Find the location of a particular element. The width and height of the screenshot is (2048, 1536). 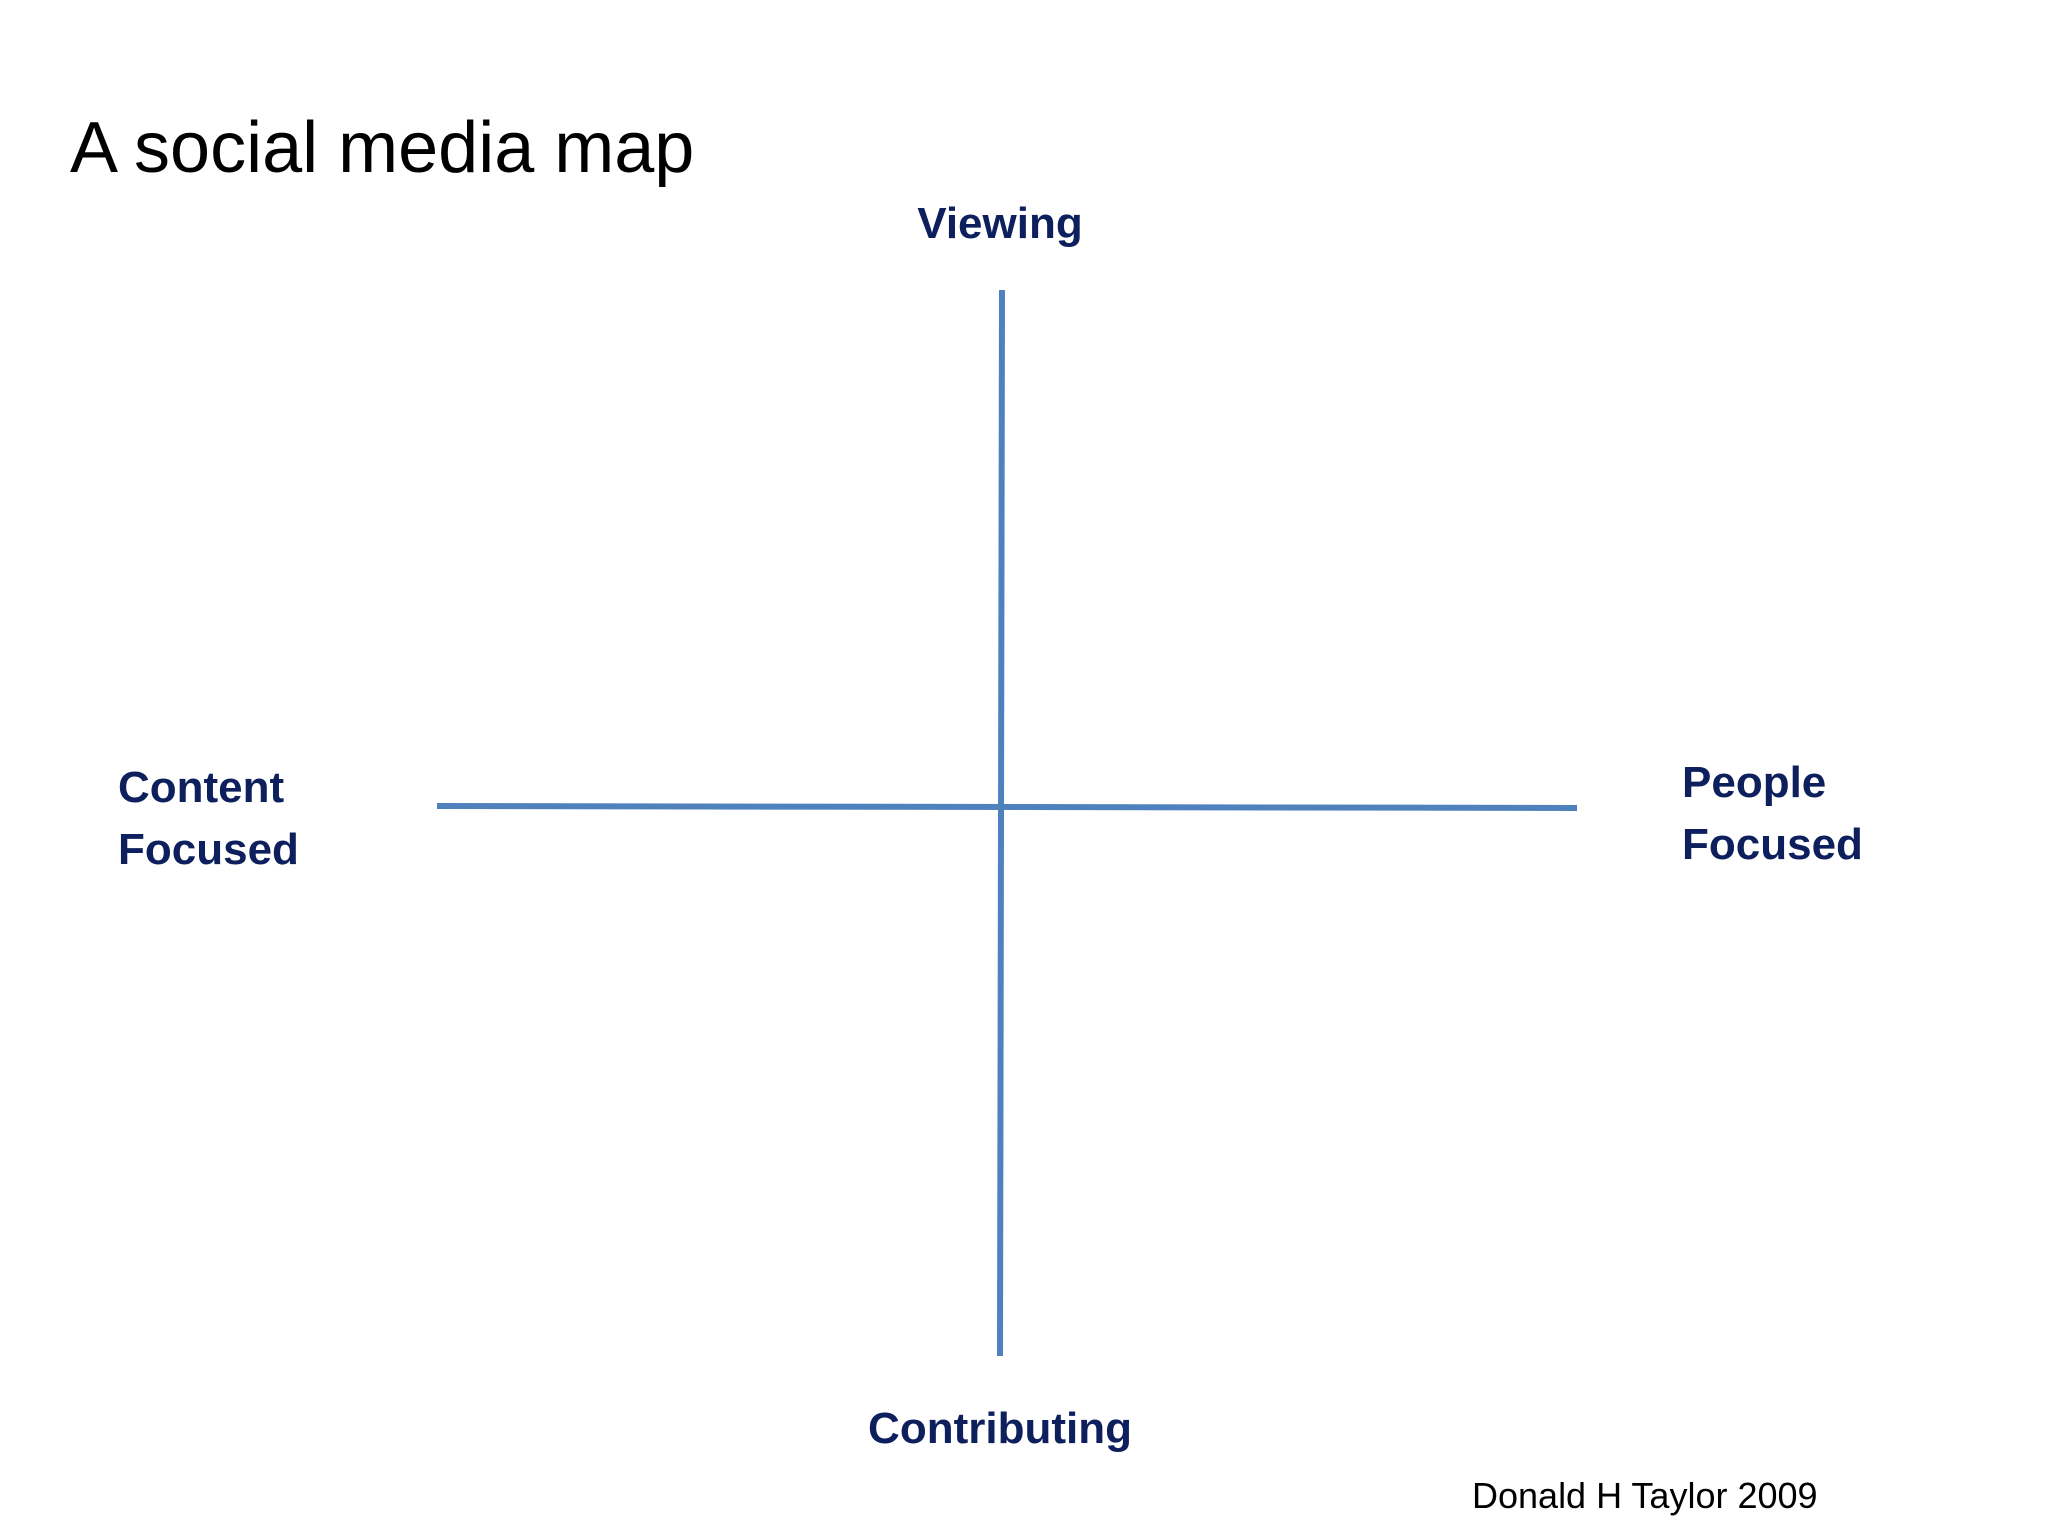

axis-label-contributing: Contributing is located at coordinates (1000, 1428).